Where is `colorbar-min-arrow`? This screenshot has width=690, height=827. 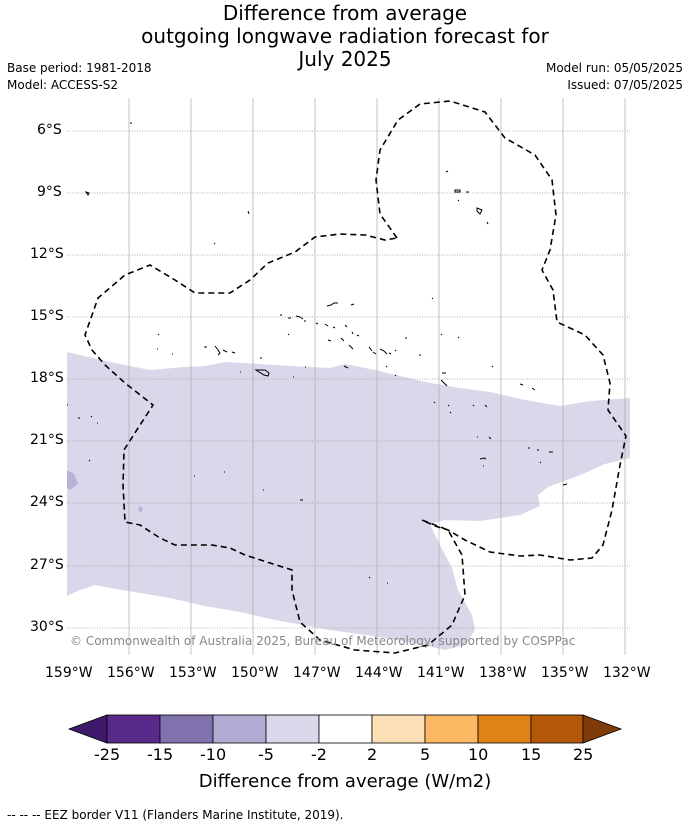 colorbar-min-arrow is located at coordinates (87, 729).